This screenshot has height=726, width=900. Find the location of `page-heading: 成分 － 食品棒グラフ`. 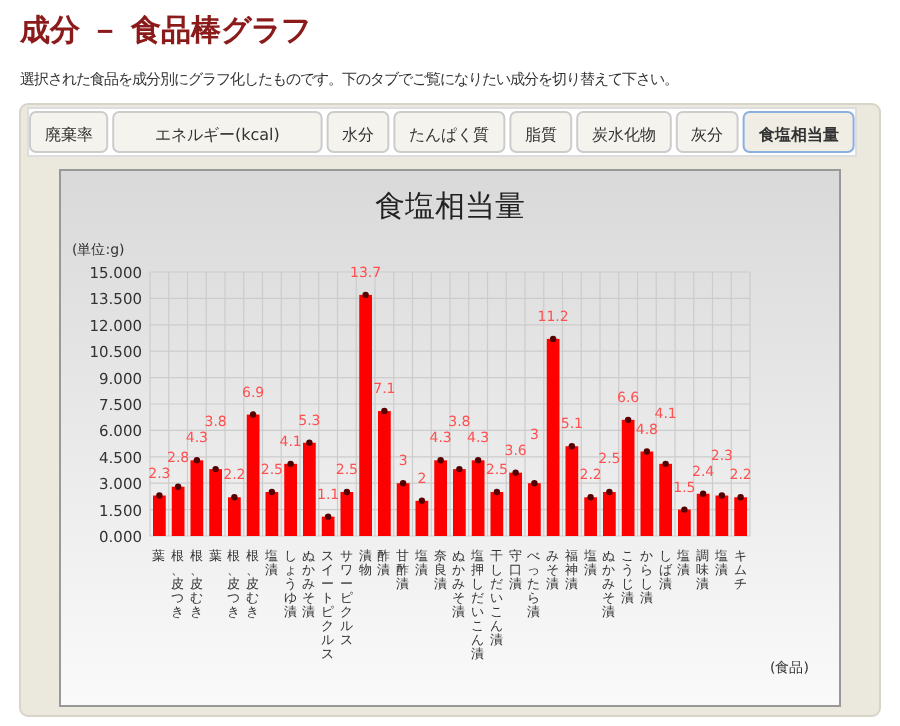

page-heading: 成分 － 食品棒グラフ is located at coordinates (165, 30).